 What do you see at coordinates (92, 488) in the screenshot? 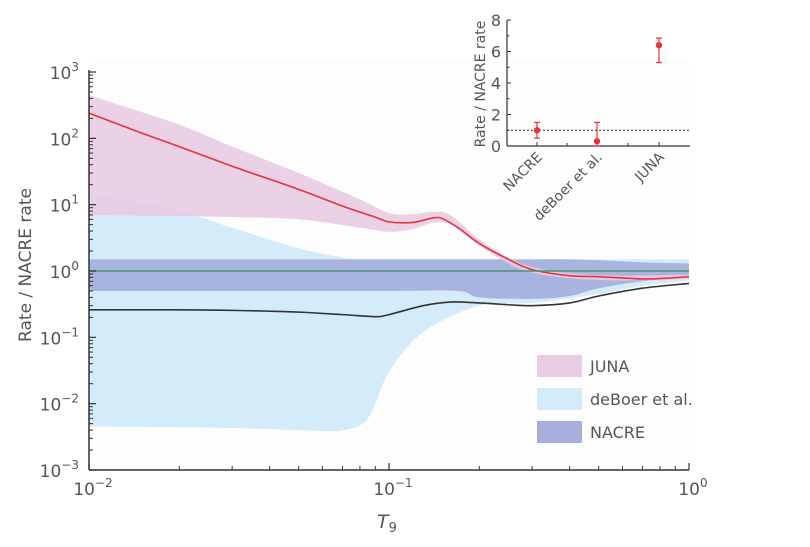
I see `x-tick-label: 10⁻²` at bounding box center [92, 488].